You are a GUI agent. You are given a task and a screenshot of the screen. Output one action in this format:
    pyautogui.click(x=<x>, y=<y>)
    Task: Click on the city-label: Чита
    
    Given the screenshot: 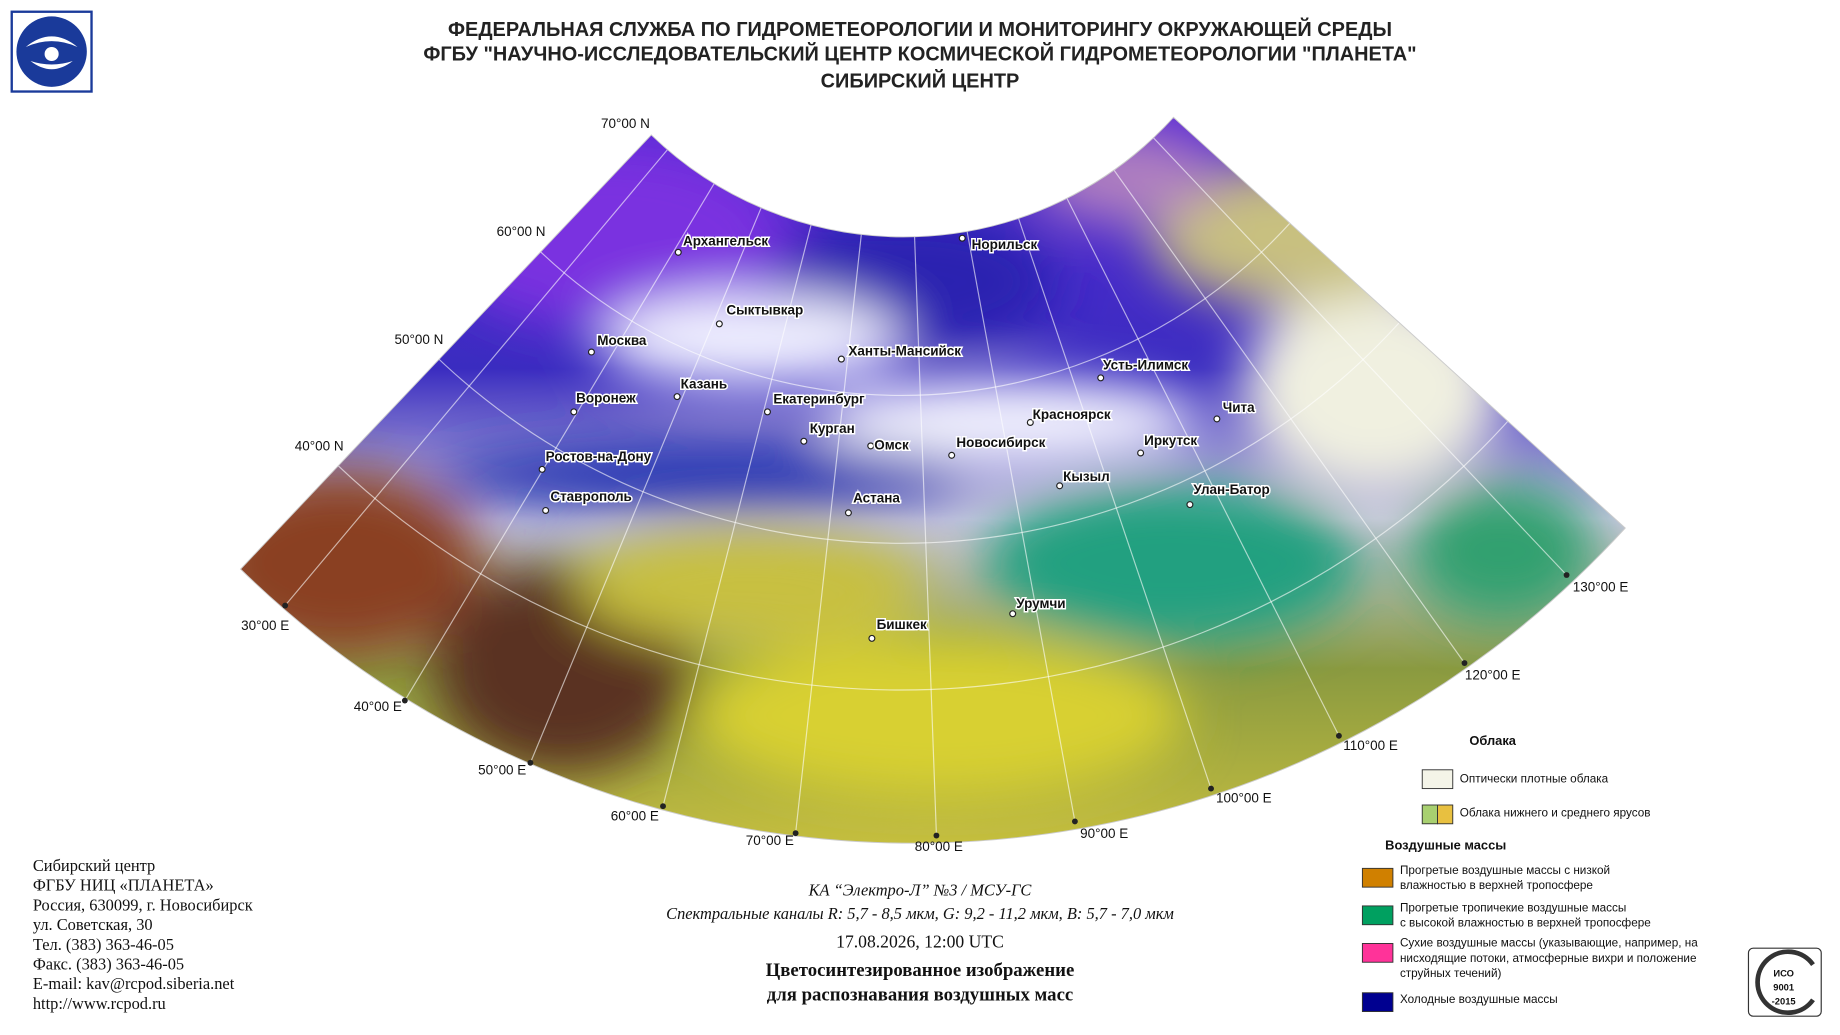 What is the action you would take?
    pyautogui.click(x=1239, y=407)
    